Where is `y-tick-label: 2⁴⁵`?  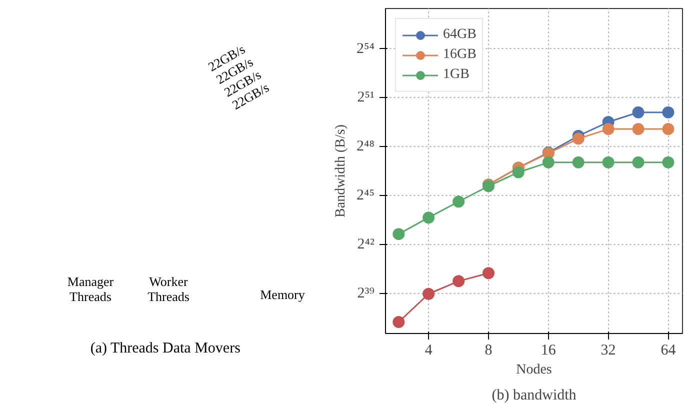
y-tick-label: 2⁴⁵ is located at coordinates (365, 196).